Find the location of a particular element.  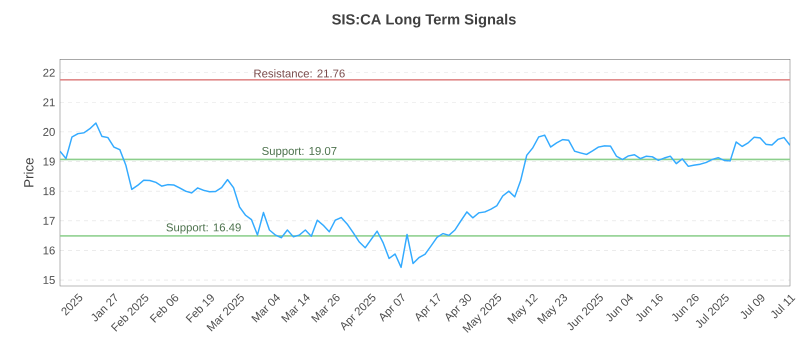

x-tick-label: Apr 17 is located at coordinates (428, 307).